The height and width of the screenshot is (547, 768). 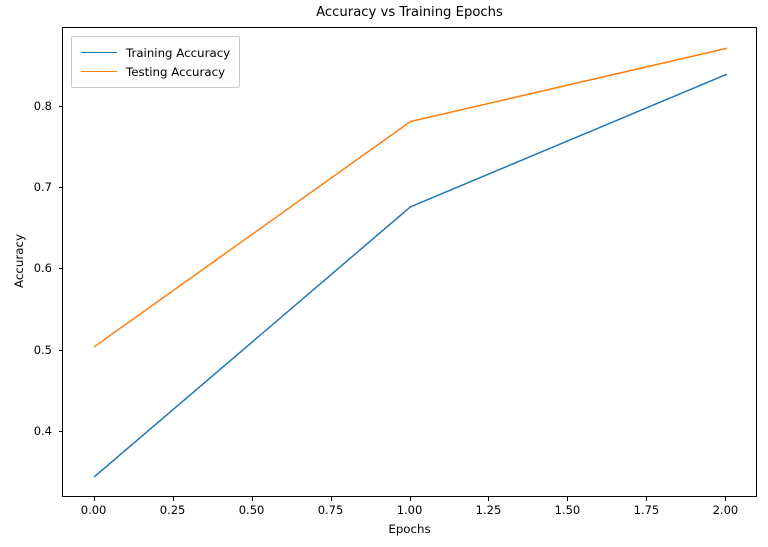 What do you see at coordinates (176, 71) in the screenshot?
I see `legend-label: Testing Accuracy` at bounding box center [176, 71].